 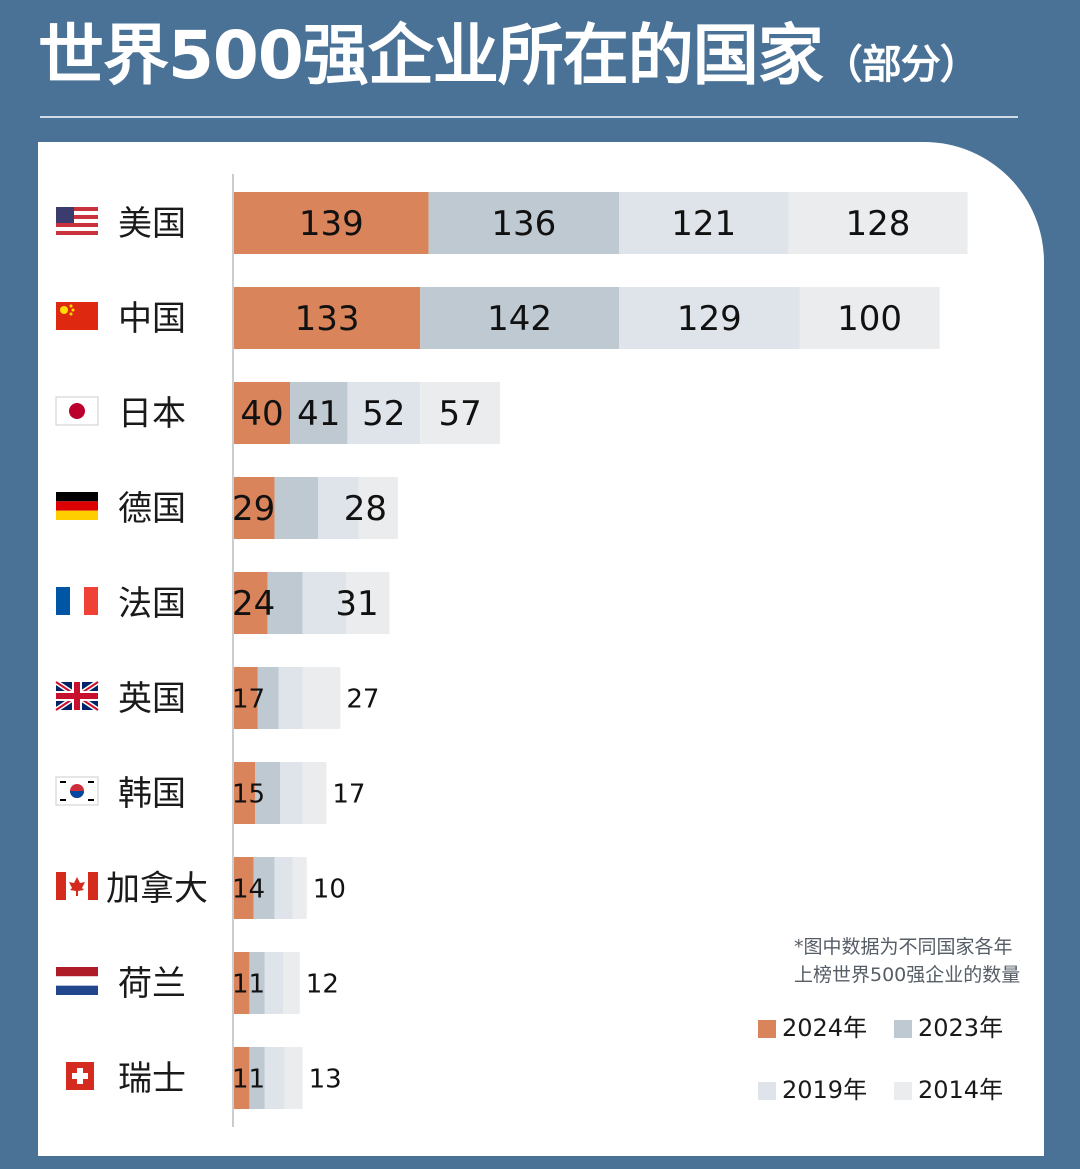 I want to click on data-label: 31, so click(x=356, y=604).